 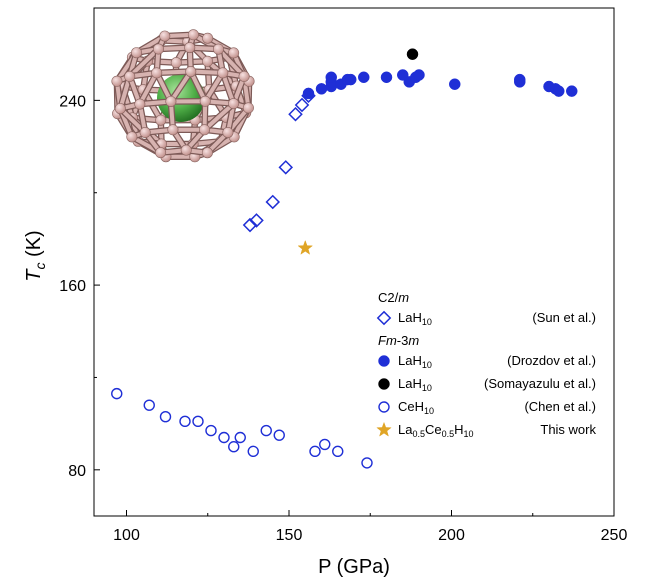 I want to click on y-tick-label: 80, so click(x=77, y=471).